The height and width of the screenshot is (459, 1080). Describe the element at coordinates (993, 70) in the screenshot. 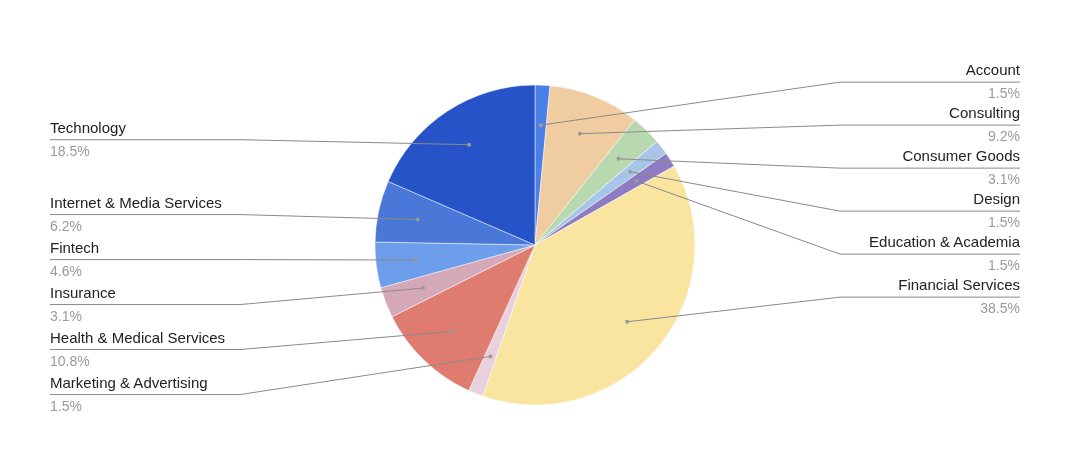

I see `slice-label: Account` at that location.